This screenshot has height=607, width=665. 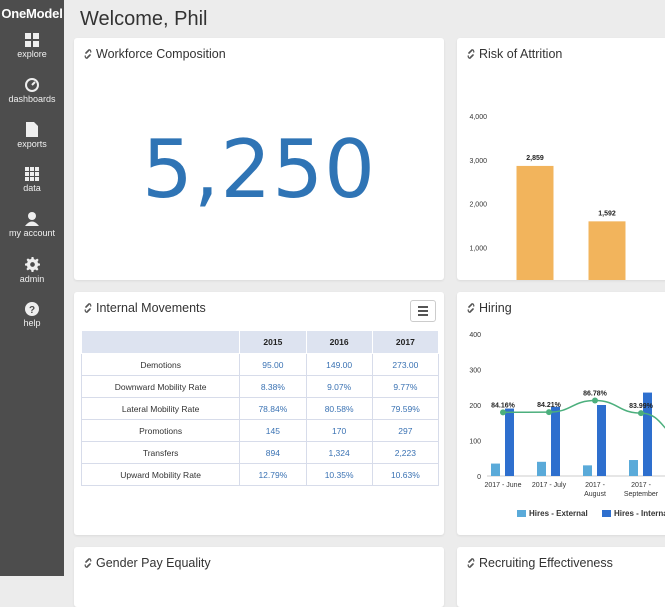 I want to click on brand-logo: OneModel, so click(x=32, y=13).